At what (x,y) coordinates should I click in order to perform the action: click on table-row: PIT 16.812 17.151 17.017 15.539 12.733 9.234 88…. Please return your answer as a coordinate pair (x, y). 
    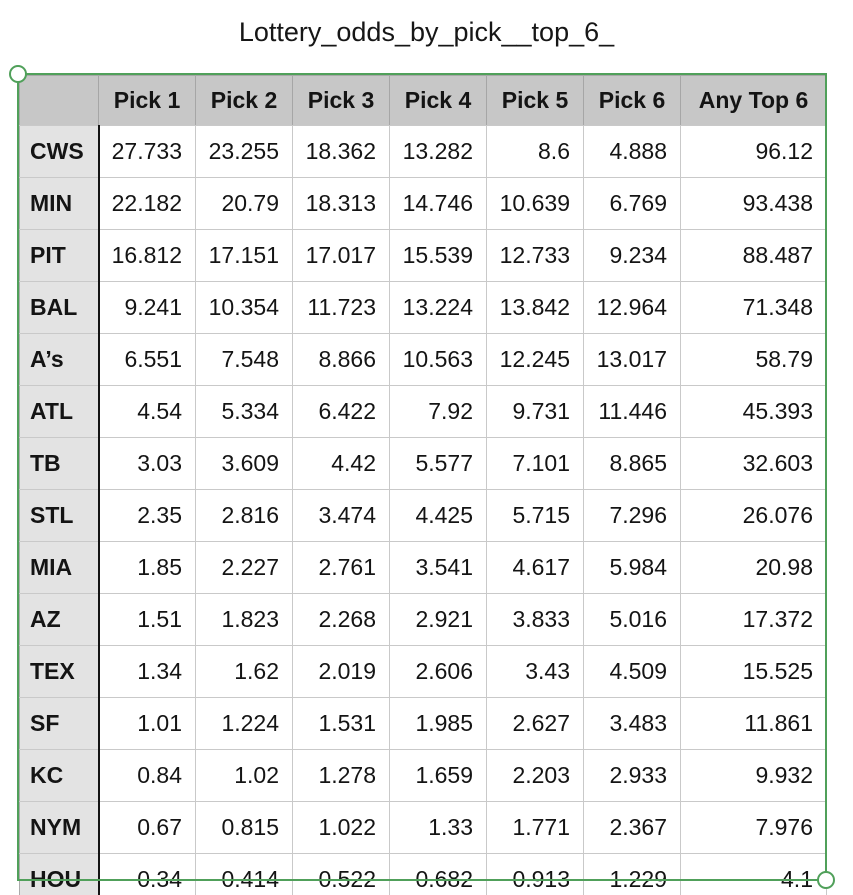
    Looking at the image, I should click on (423, 255).